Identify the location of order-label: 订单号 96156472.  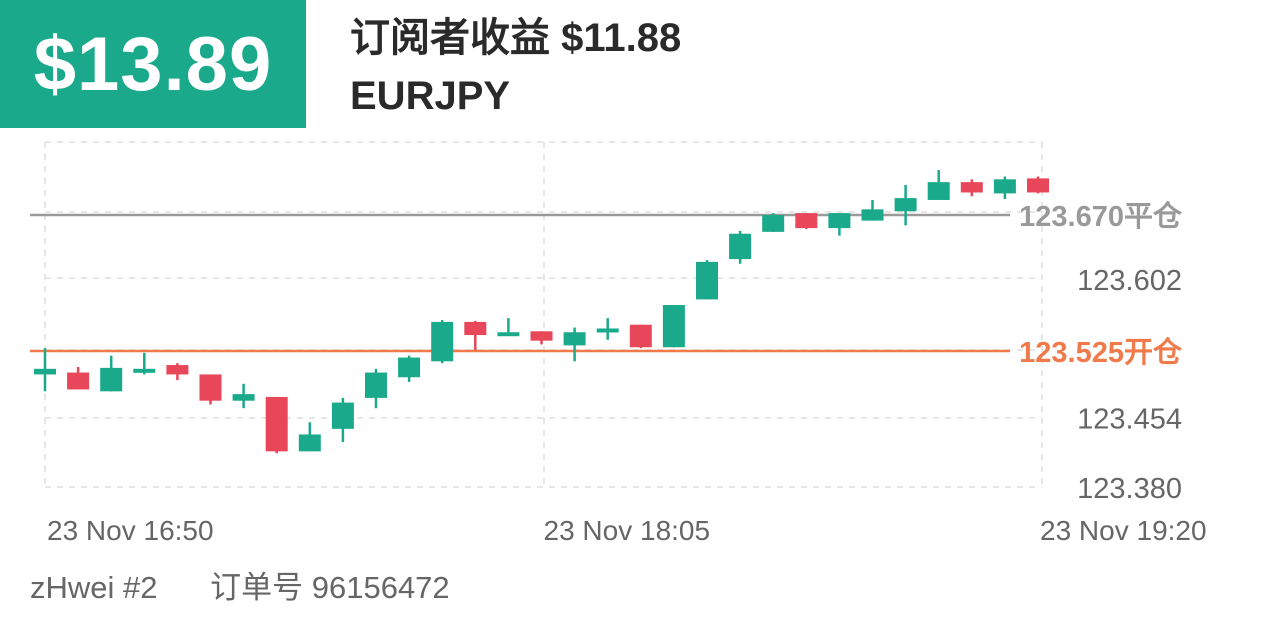
(330, 587).